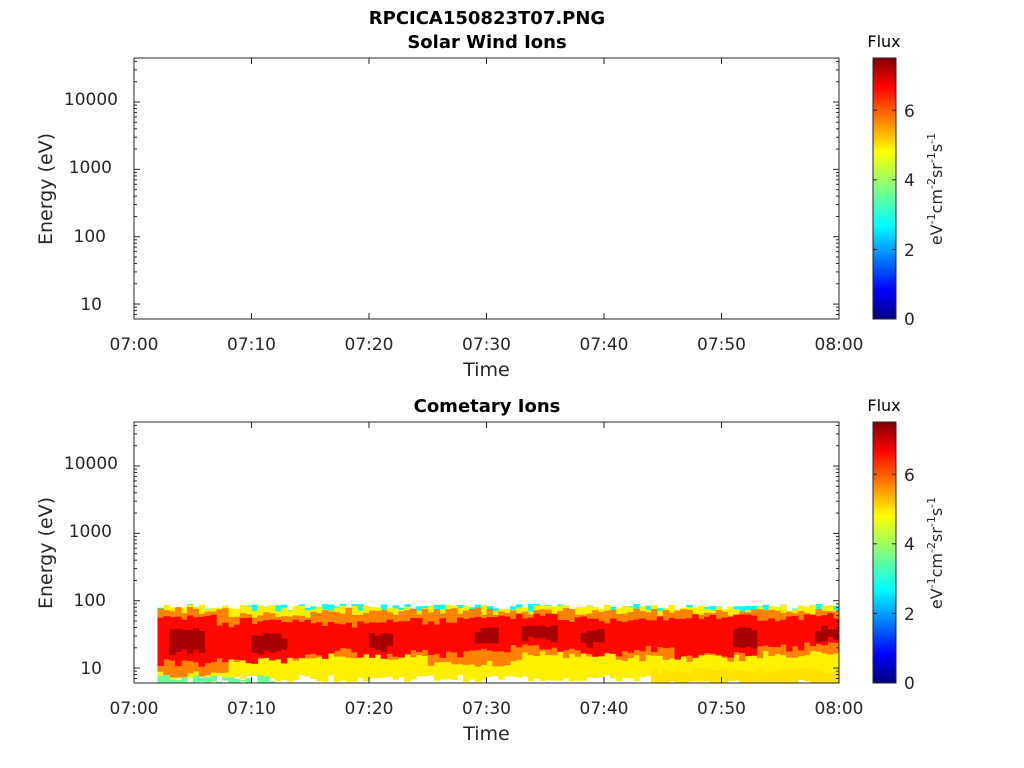 Image resolution: width=1024 pixels, height=768 pixels. I want to click on colorbar-gradient, so click(884, 188).